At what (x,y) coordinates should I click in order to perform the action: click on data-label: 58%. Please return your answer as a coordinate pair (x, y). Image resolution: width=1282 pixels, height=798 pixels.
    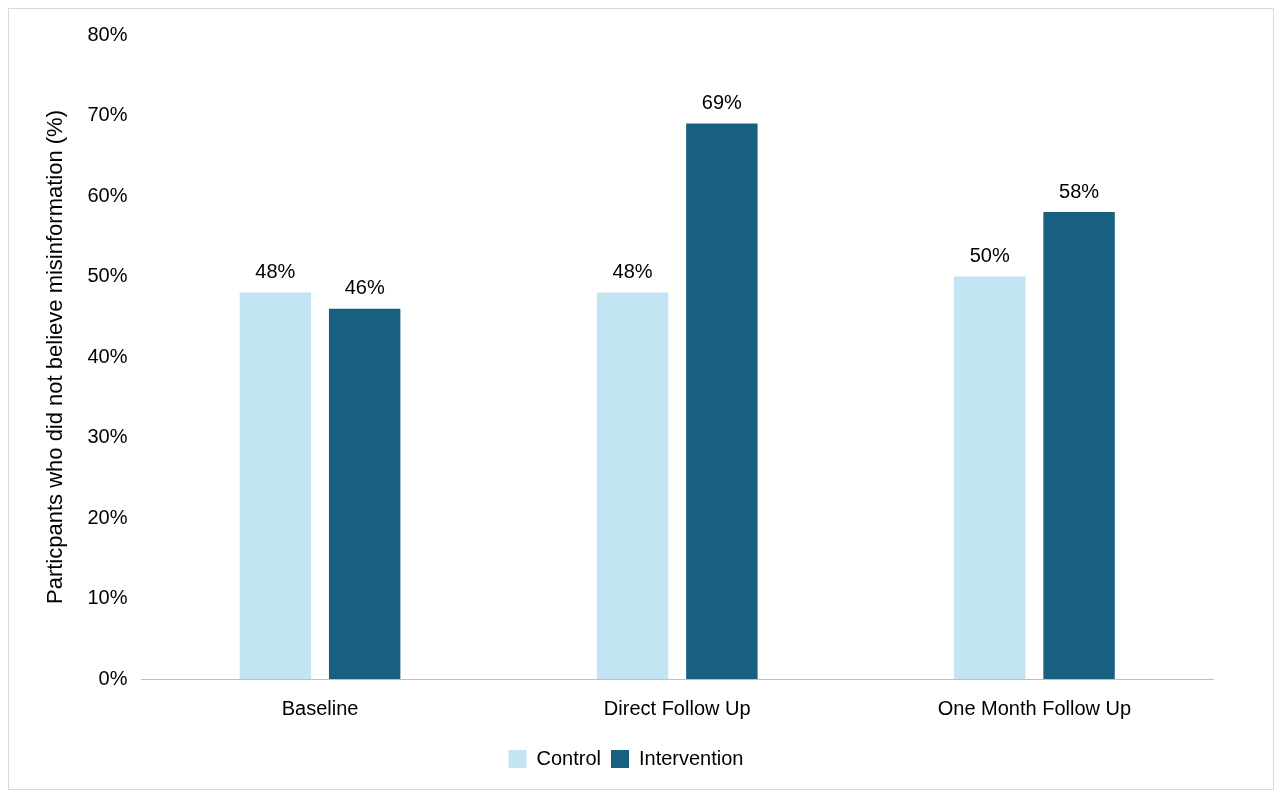
    Looking at the image, I should click on (1079, 190).